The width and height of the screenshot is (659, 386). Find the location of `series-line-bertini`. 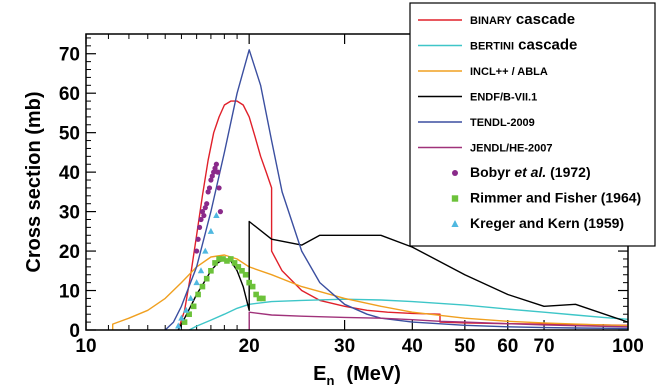

series-line-bertini is located at coordinates (408, 314).